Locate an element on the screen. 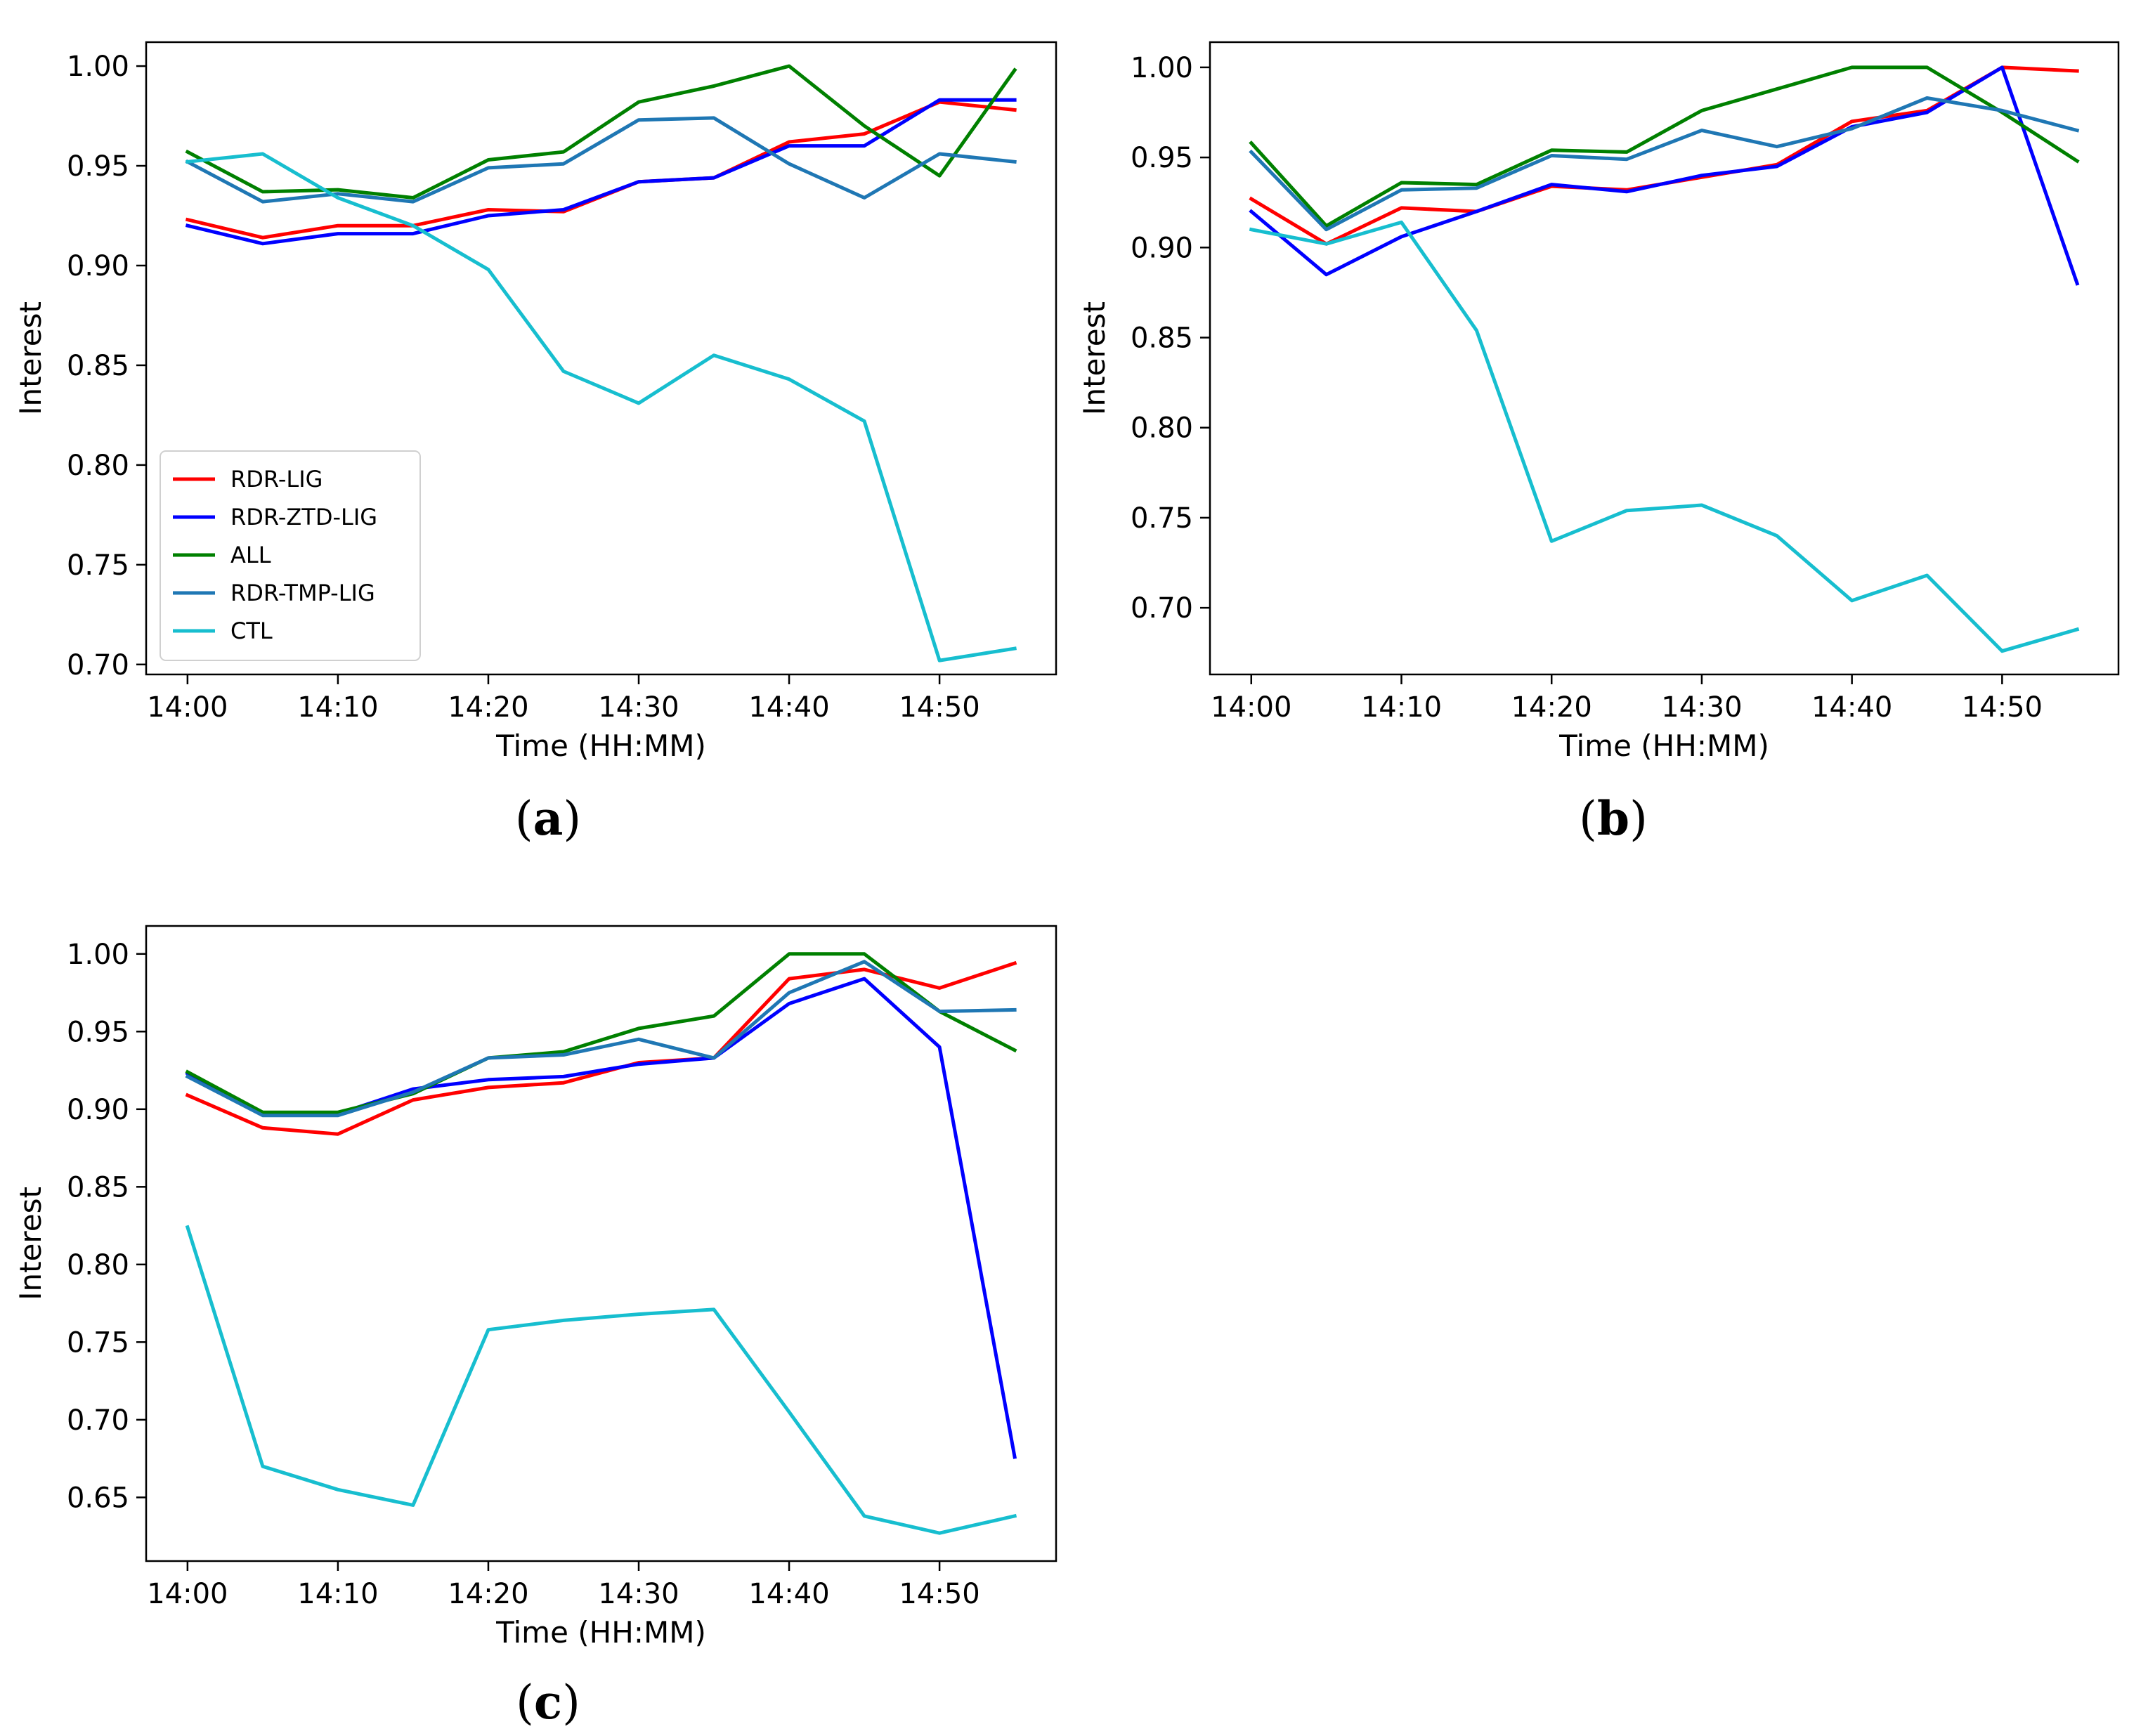 The width and height of the screenshot is (2148, 1736). panel-label: (b) is located at coordinates (1613, 818).